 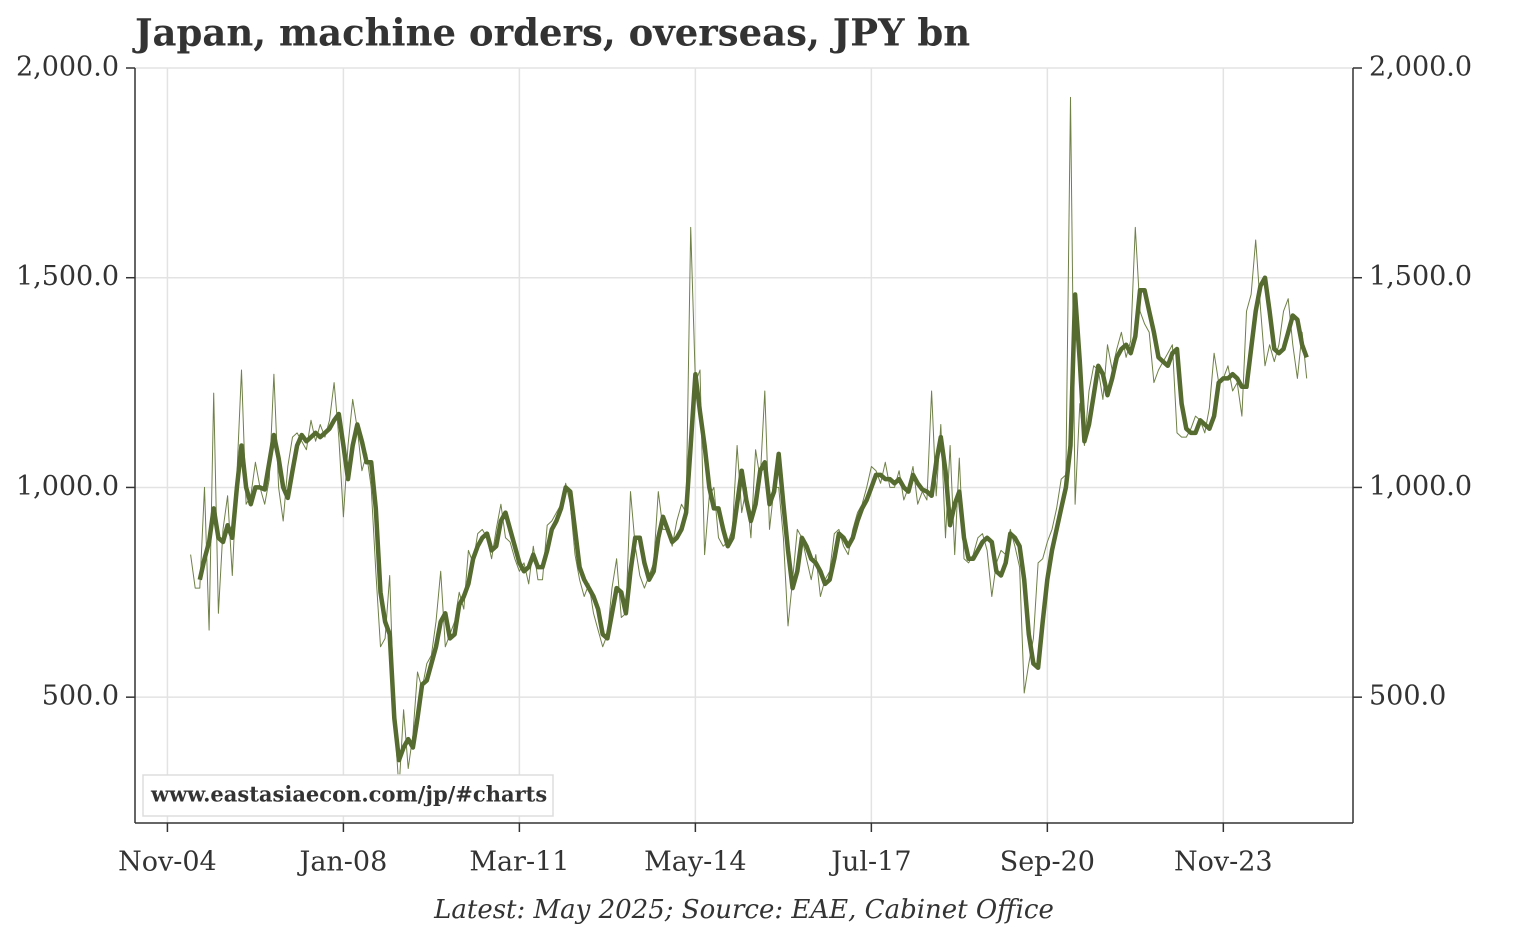 What do you see at coordinates (67, 486) in the screenshot?
I see `y-tick-label: 1,000.0` at bounding box center [67, 486].